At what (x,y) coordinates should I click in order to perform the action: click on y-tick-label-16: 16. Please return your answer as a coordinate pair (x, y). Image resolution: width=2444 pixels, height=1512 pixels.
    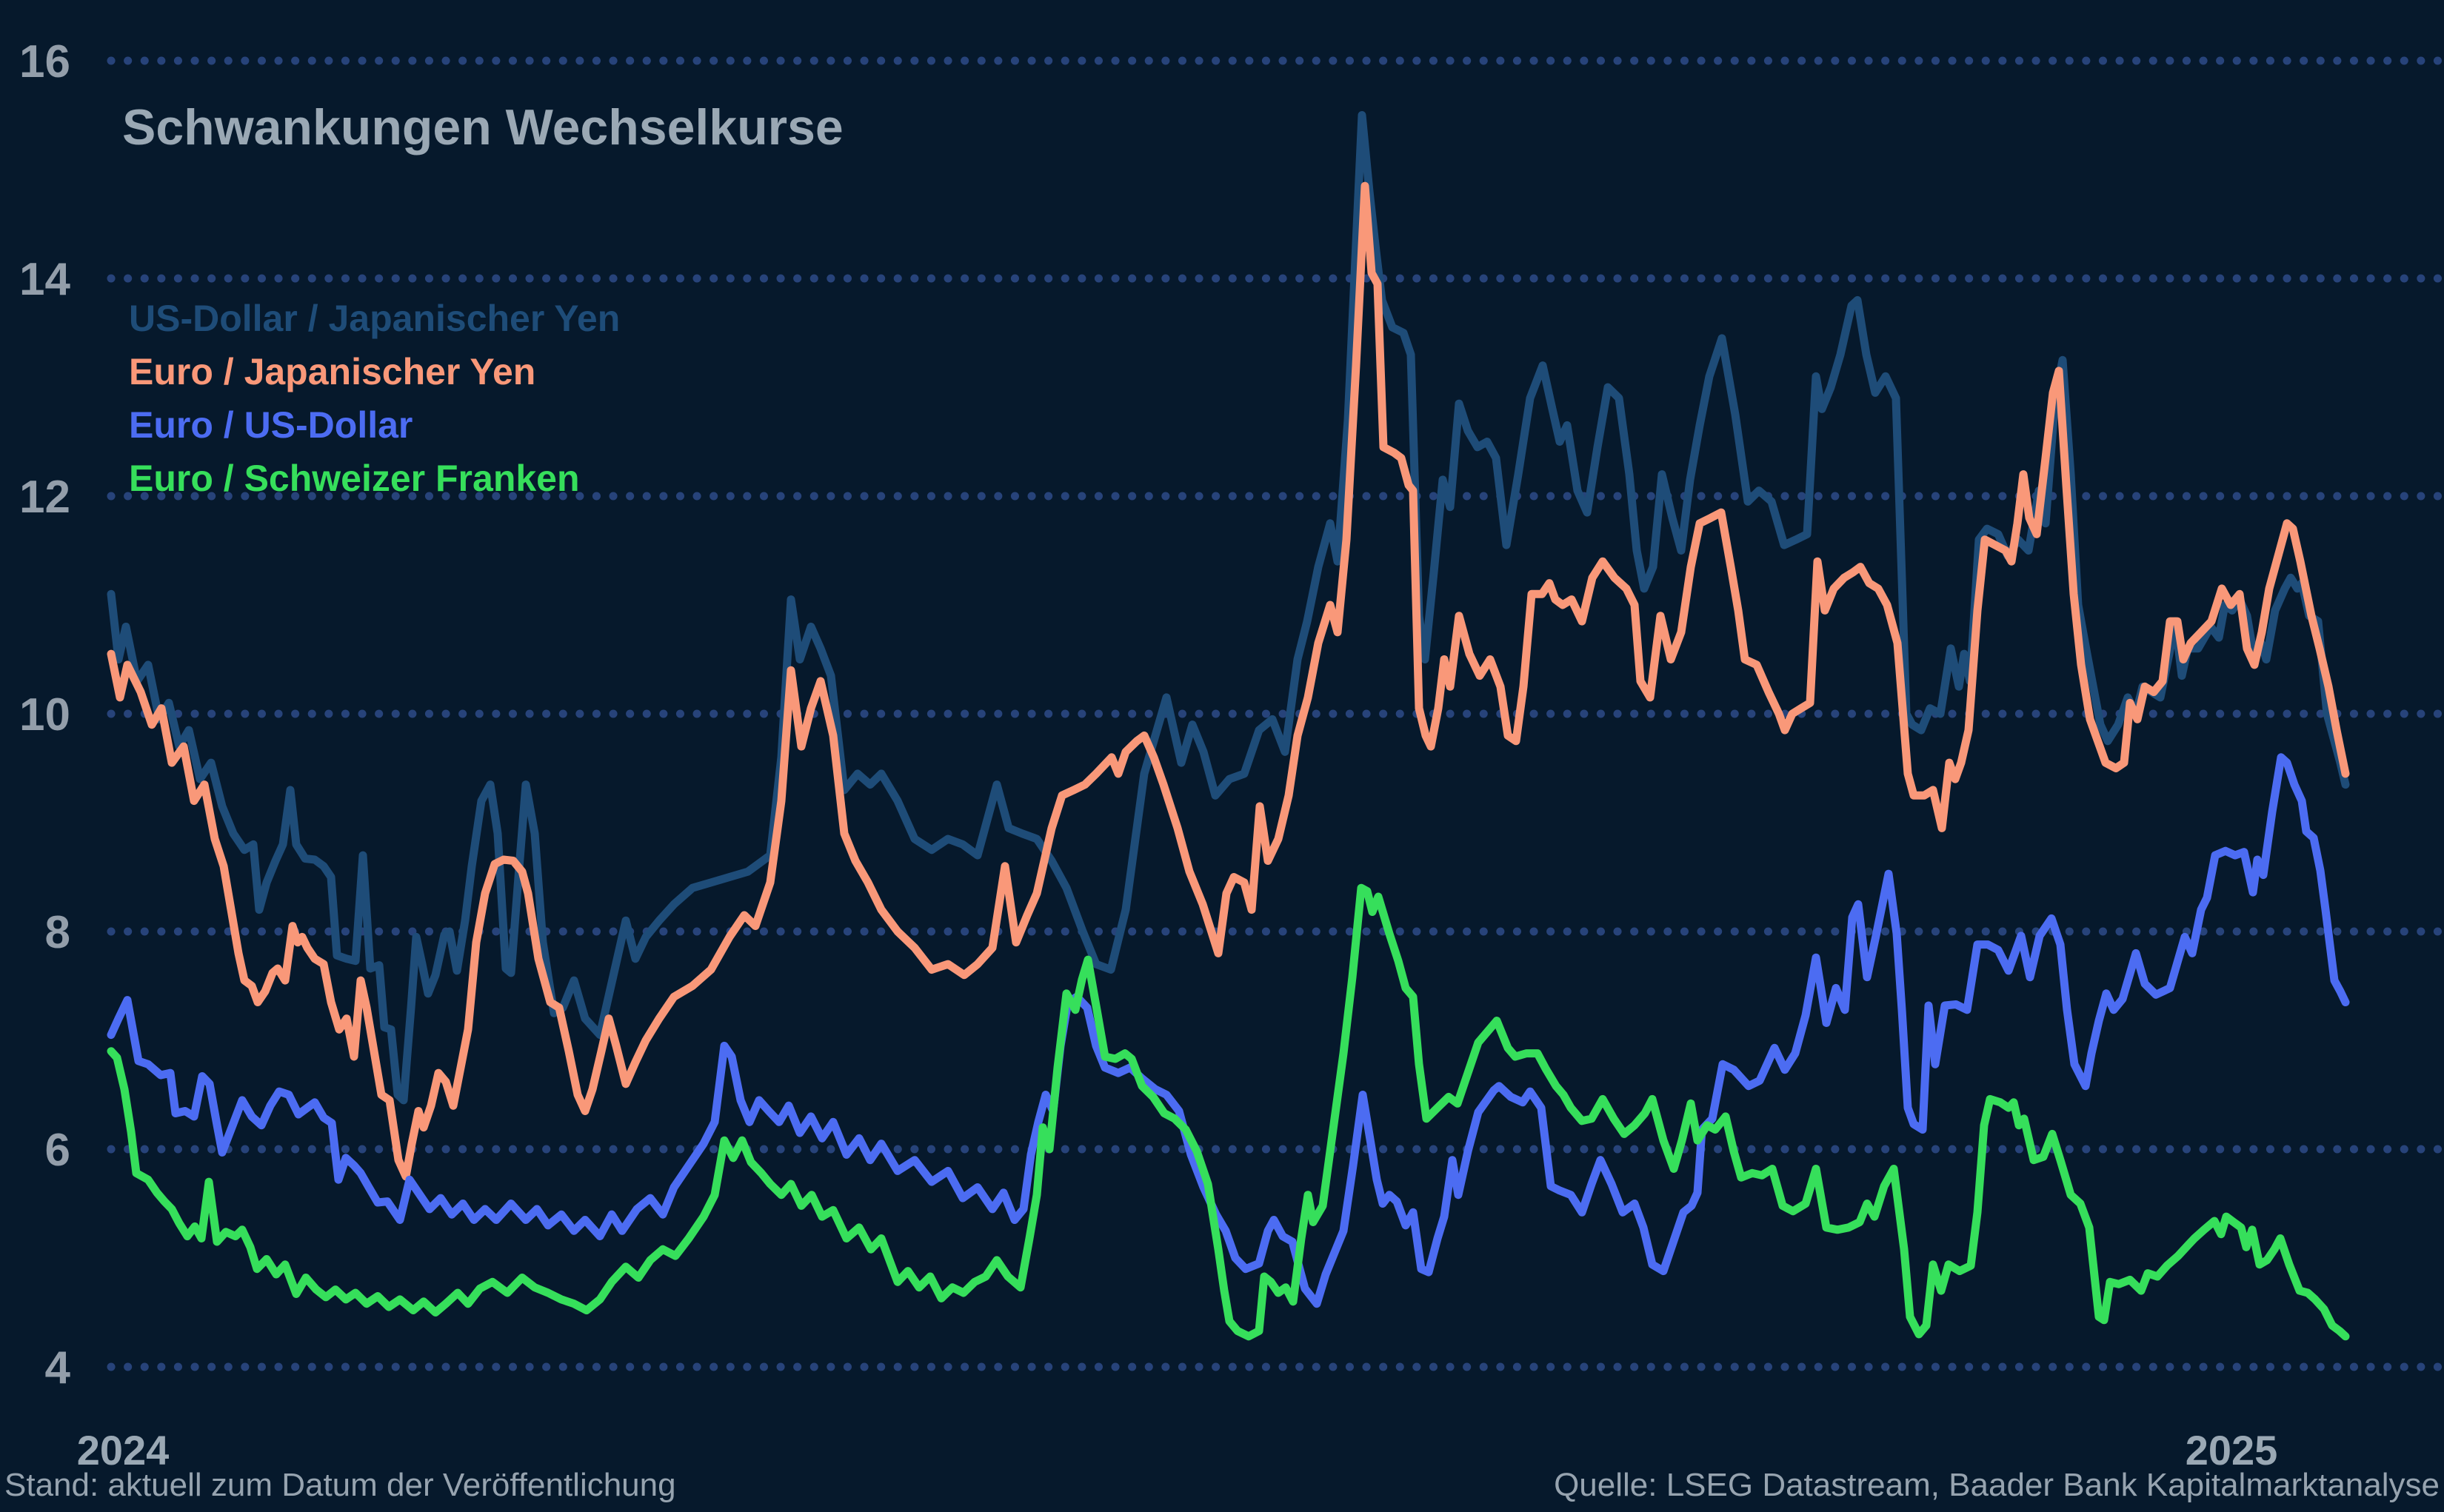
    Looking at the image, I should click on (44, 61).